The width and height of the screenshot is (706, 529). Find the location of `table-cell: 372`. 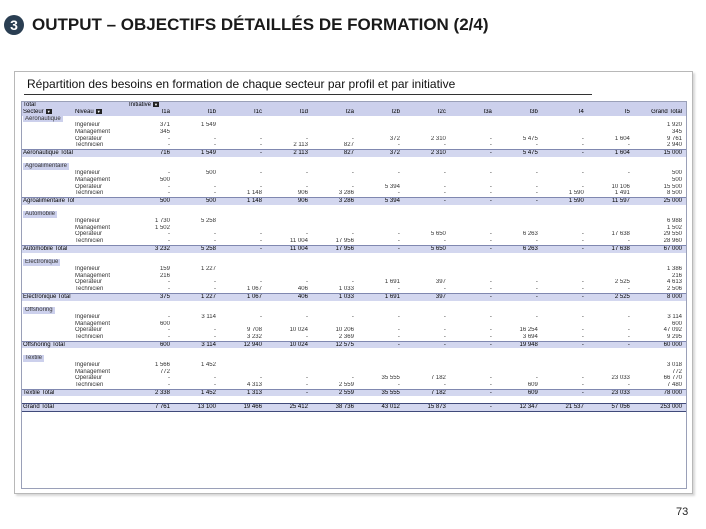

table-cell: 372 is located at coordinates (394, 138).